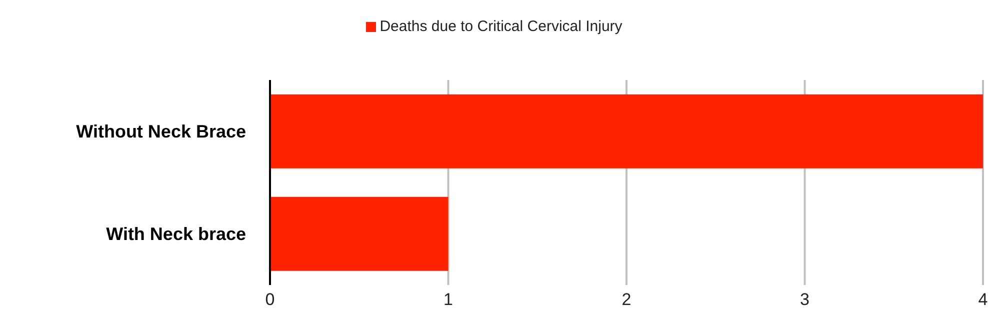  What do you see at coordinates (161, 132) in the screenshot?
I see `y-tick-label: Without Neck Brace` at bounding box center [161, 132].